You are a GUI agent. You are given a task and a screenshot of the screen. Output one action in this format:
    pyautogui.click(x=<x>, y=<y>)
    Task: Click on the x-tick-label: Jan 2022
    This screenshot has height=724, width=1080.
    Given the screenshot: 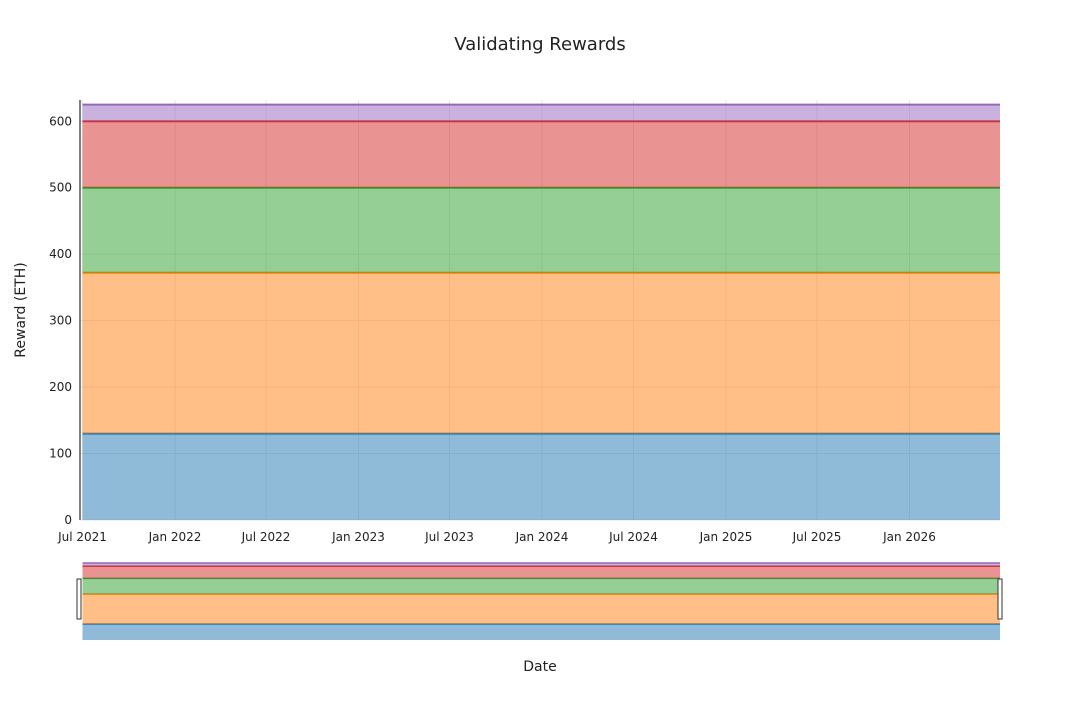 What is the action you would take?
    pyautogui.click(x=175, y=537)
    